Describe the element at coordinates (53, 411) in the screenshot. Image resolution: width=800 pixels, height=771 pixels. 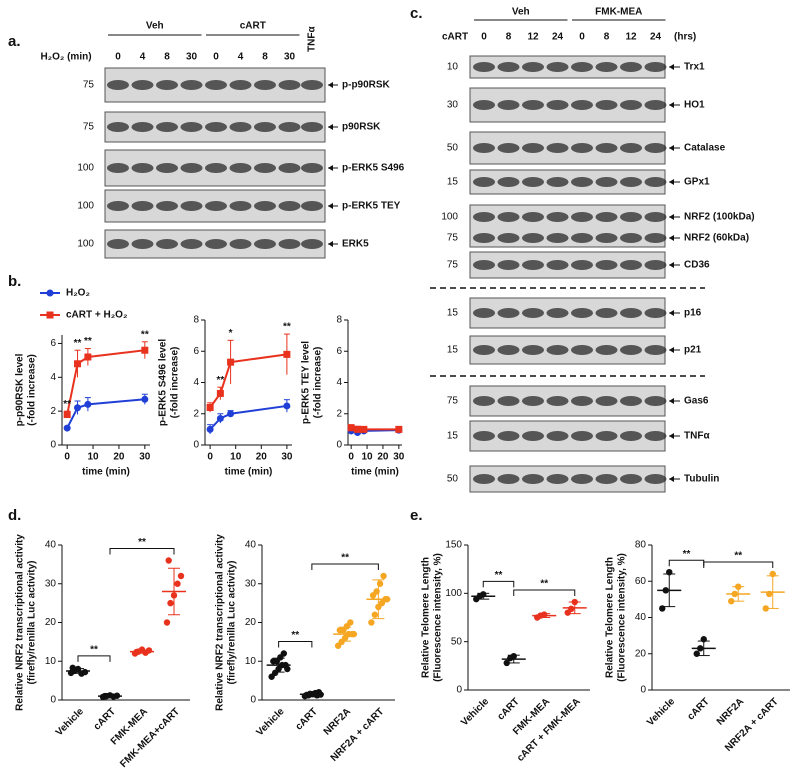
I see `y-tick-label: 2` at that location.